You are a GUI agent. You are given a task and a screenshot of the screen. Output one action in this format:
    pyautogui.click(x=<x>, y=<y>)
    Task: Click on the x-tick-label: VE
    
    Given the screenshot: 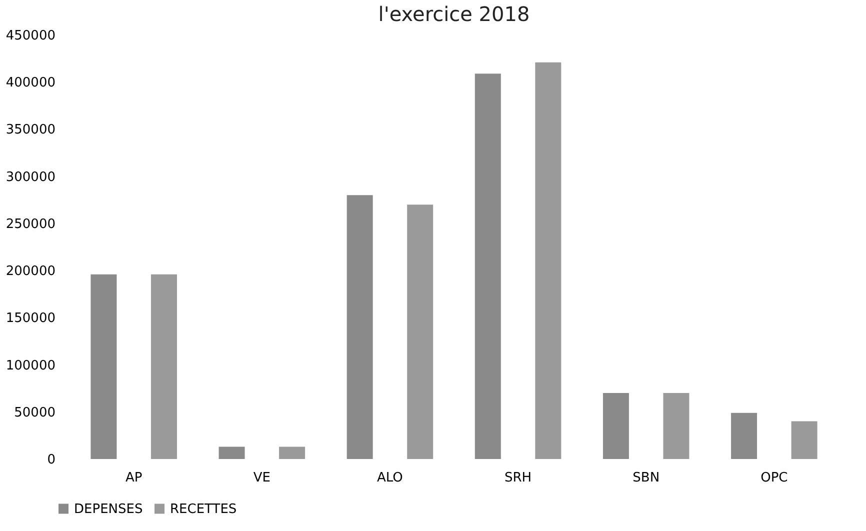 What is the action you would take?
    pyautogui.click(x=261, y=478)
    